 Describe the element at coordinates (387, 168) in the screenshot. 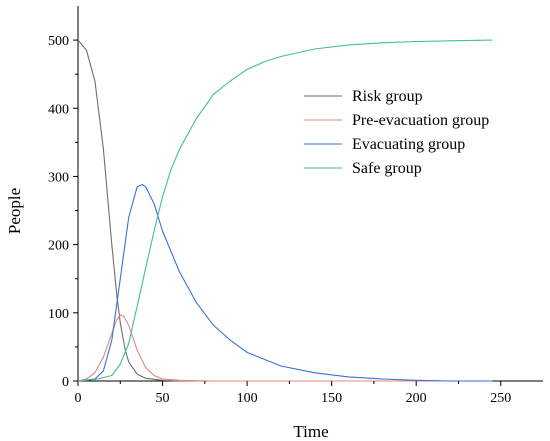

I see `legend-label-4: Safe group` at that location.